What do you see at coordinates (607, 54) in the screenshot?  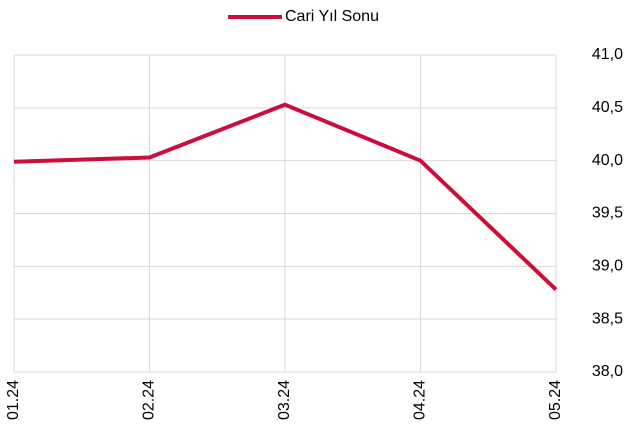 I see `y-tick-label: 41,0` at bounding box center [607, 54].